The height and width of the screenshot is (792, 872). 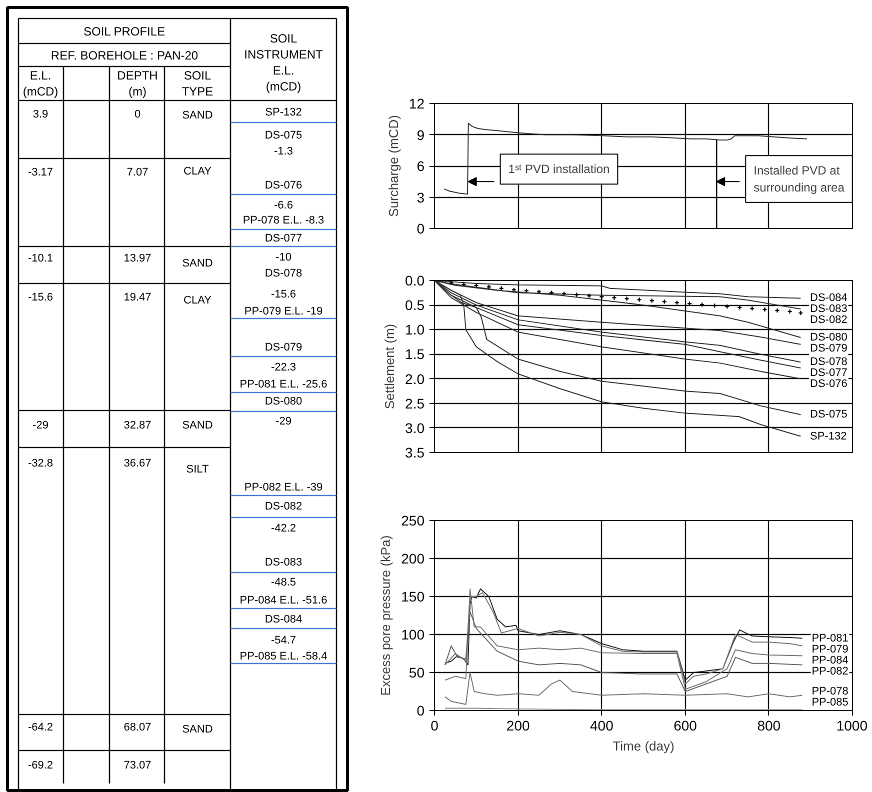 I want to click on text: -32.8, so click(x=41, y=464).